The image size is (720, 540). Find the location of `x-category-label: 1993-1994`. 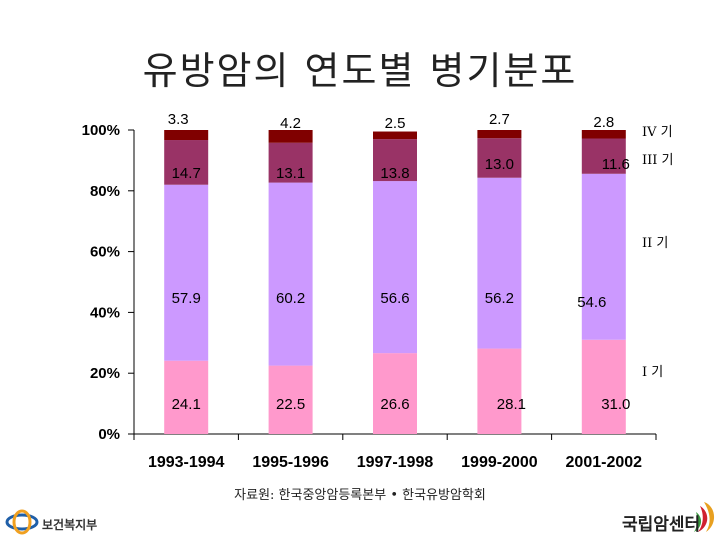

x-category-label: 1993-1994 is located at coordinates (186, 462).